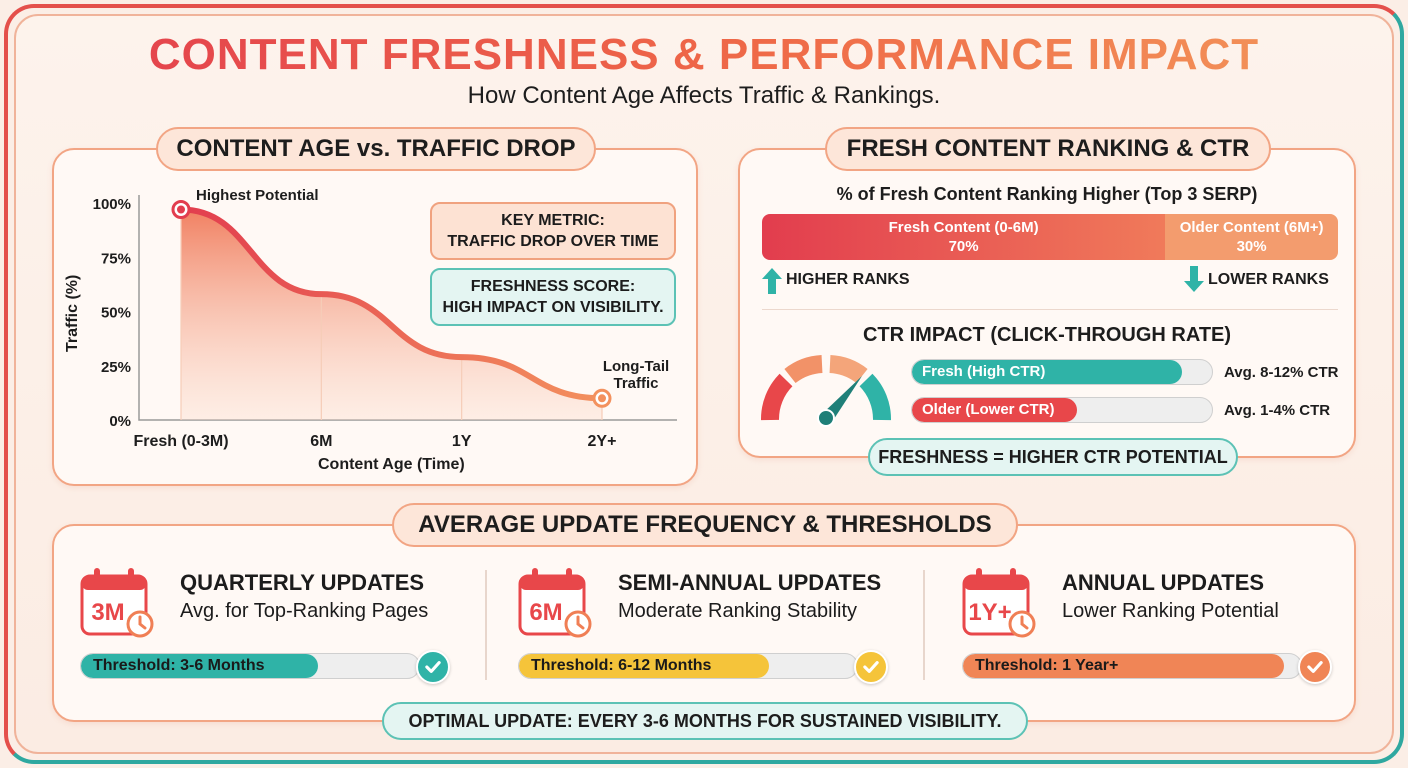 The image size is (1408, 768). I want to click on annotation-long-tail-line1: Long-Tail, so click(636, 366).